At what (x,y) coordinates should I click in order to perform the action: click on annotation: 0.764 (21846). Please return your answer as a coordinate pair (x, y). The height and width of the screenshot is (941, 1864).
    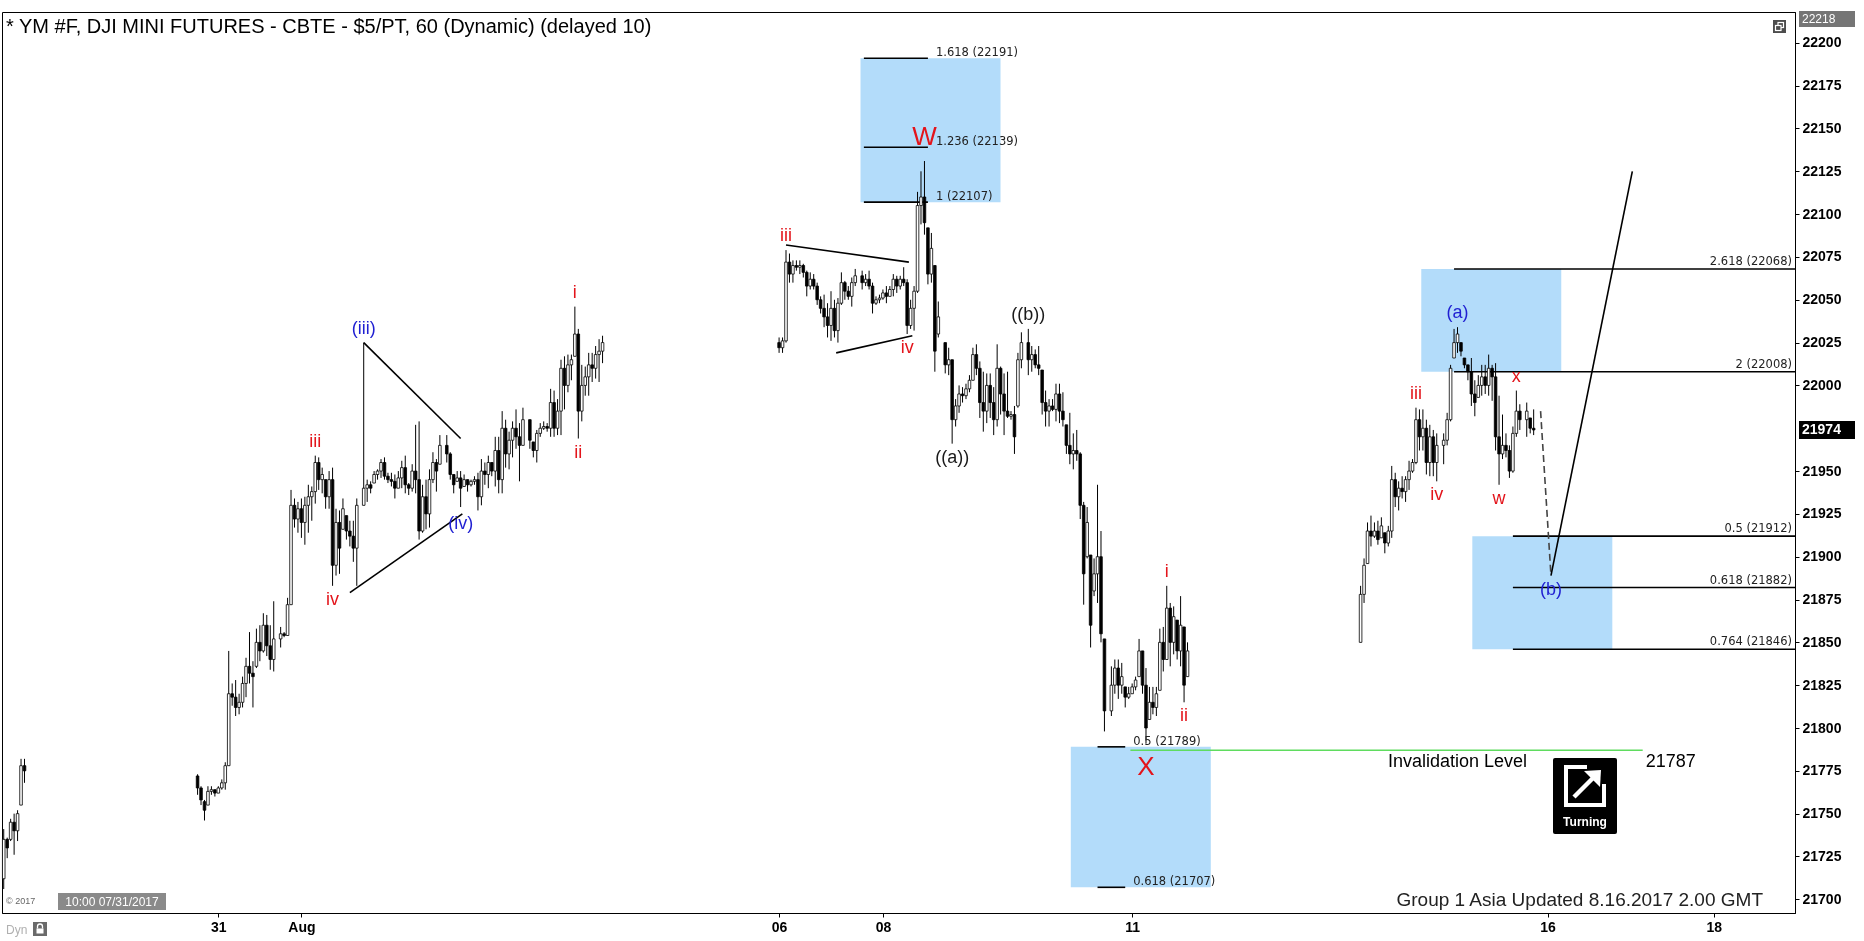
    Looking at the image, I should click on (1750, 641).